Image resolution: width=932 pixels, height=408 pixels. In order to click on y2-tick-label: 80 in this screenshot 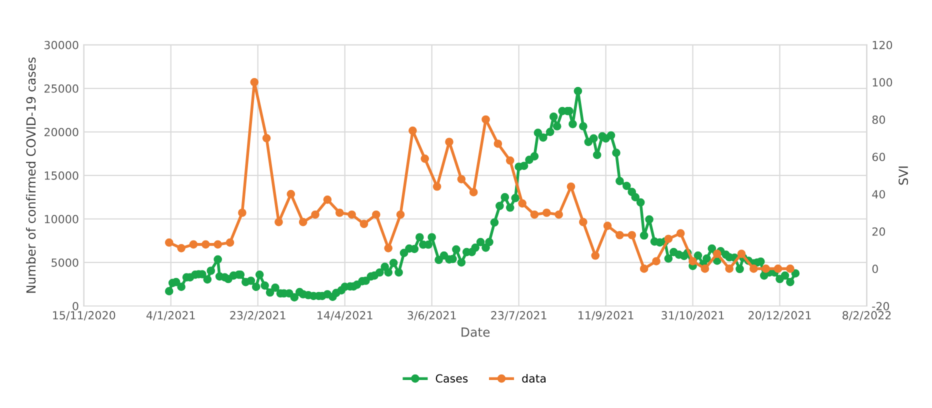, I will do `click(879, 119)`.